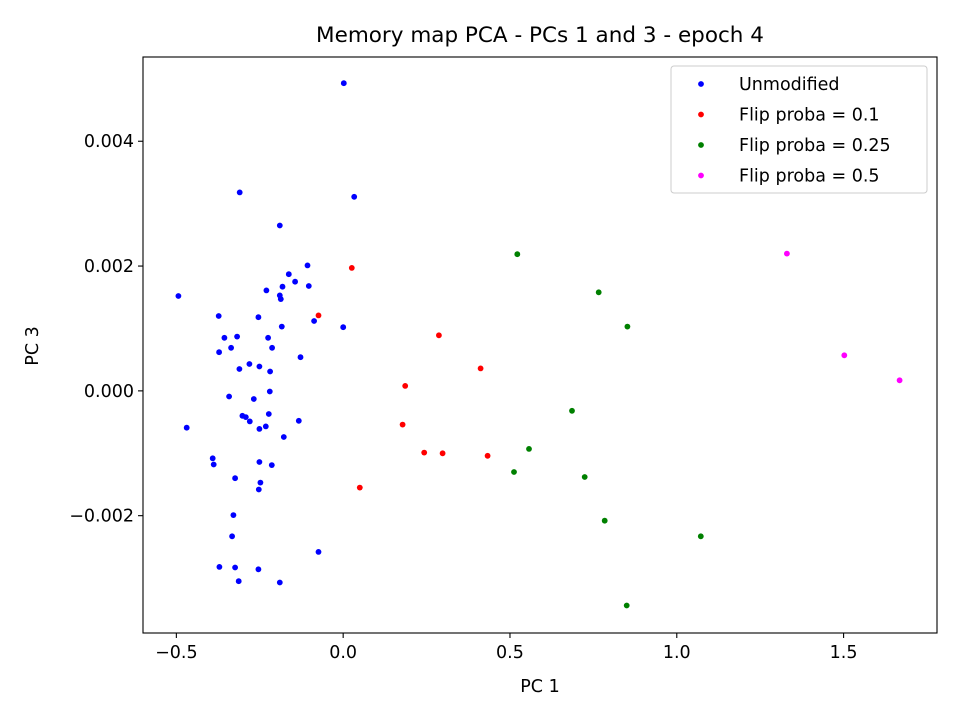 The image size is (960, 720). I want to click on x-tick-label: −0.5, so click(176, 653).